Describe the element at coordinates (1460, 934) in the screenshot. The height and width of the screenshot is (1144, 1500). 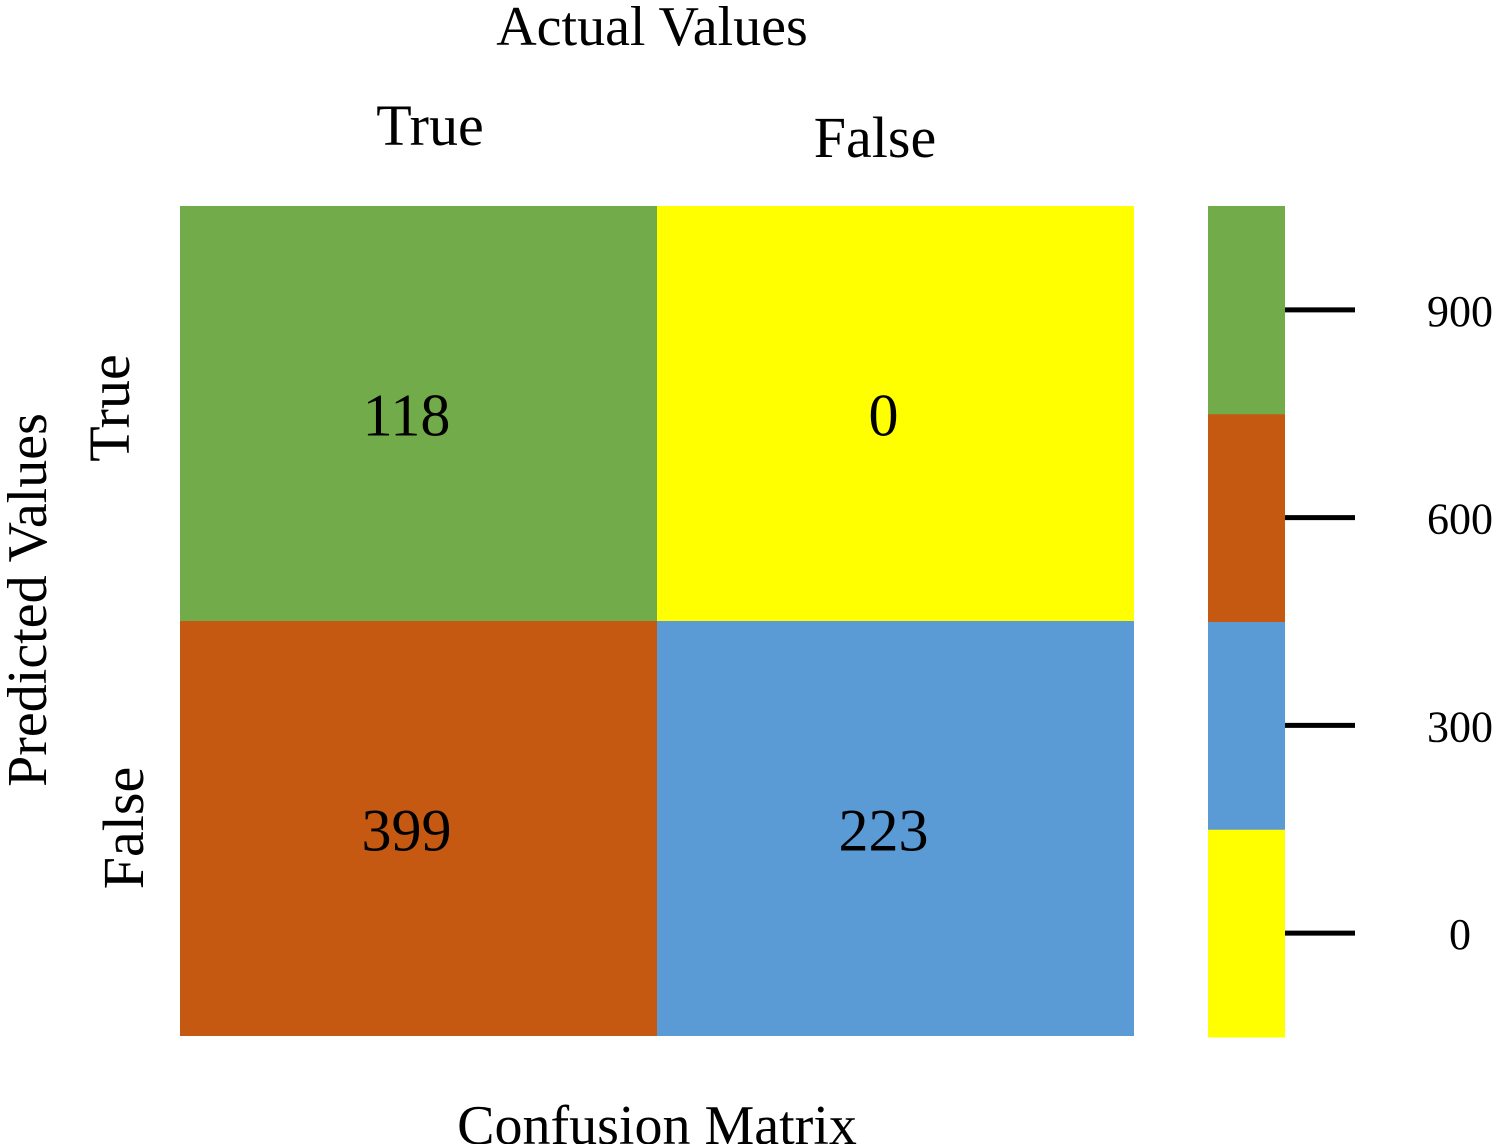
I see `colorbar-tick-label-0: 0` at that location.